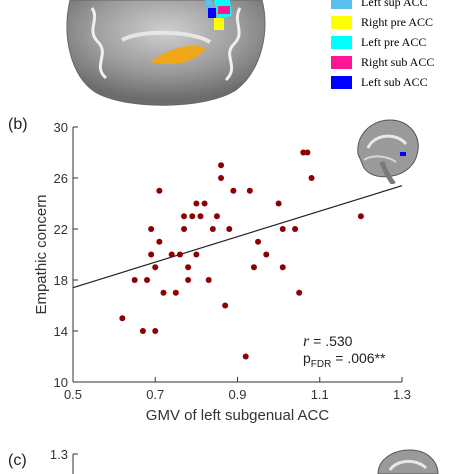 This screenshot has width=474, height=474. What do you see at coordinates (333, 341) in the screenshot?
I see `r-value: = .530` at bounding box center [333, 341].